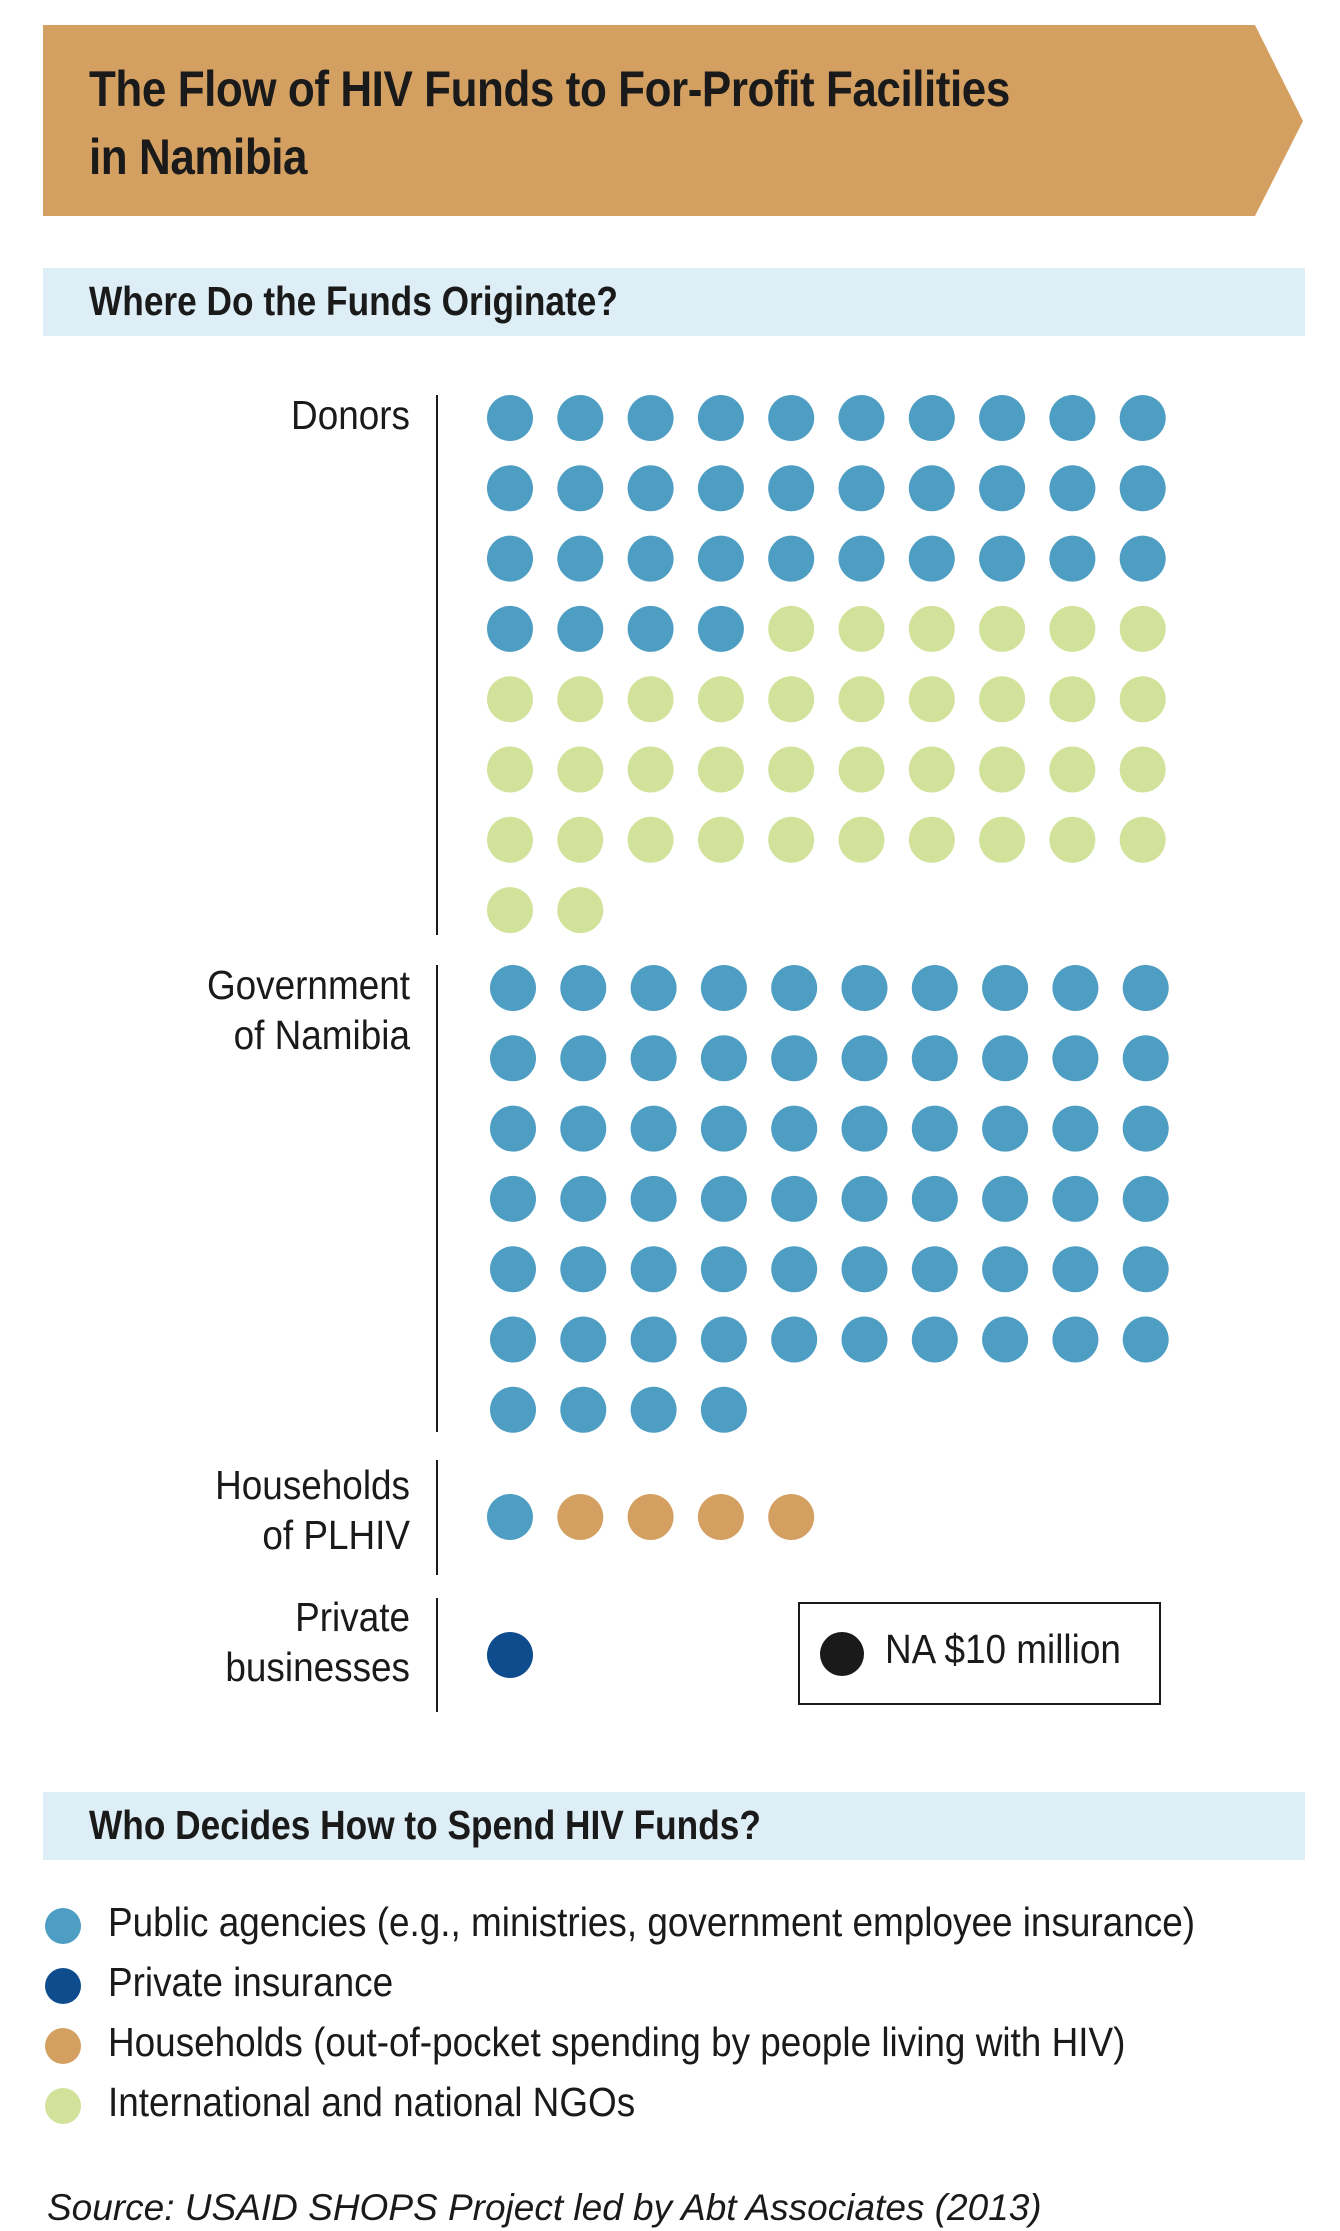 This screenshot has width=1340, height=2231. What do you see at coordinates (842, 1654) in the screenshot?
I see `scale-dot` at bounding box center [842, 1654].